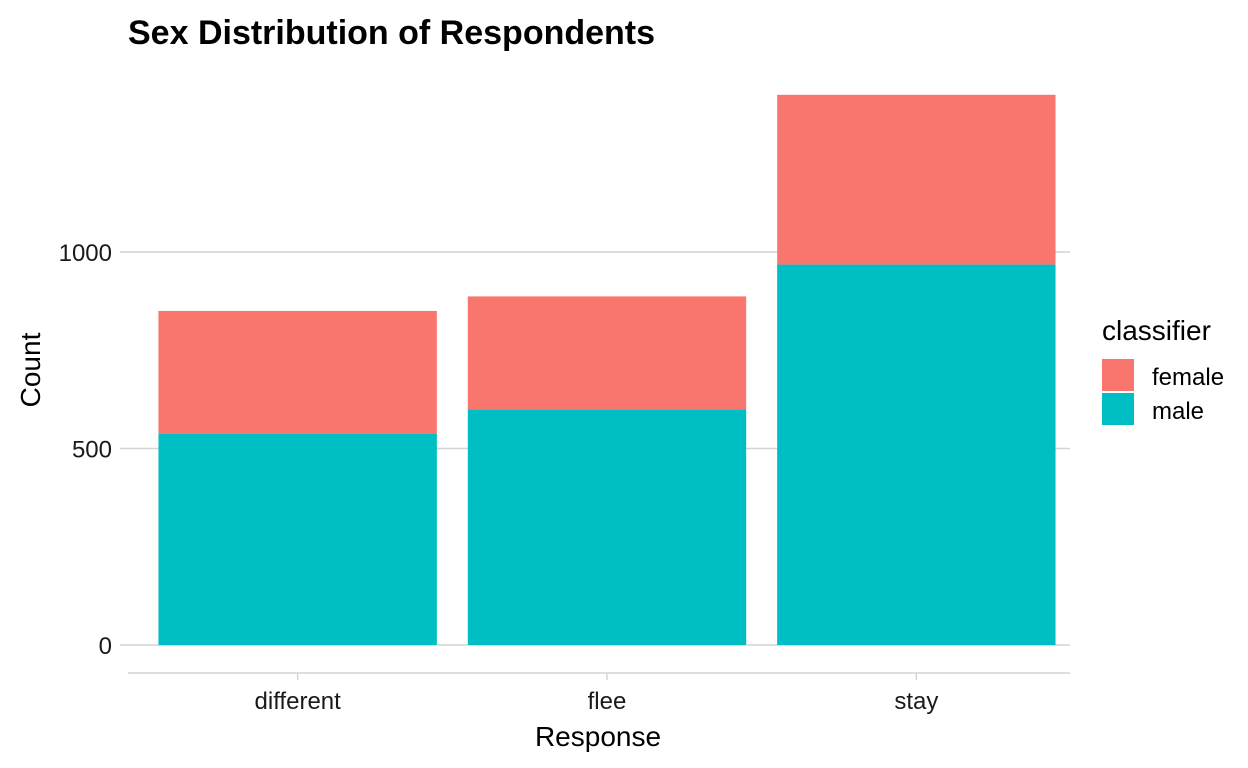  Describe the element at coordinates (297, 539) in the screenshot. I see `bar-different-male` at that location.